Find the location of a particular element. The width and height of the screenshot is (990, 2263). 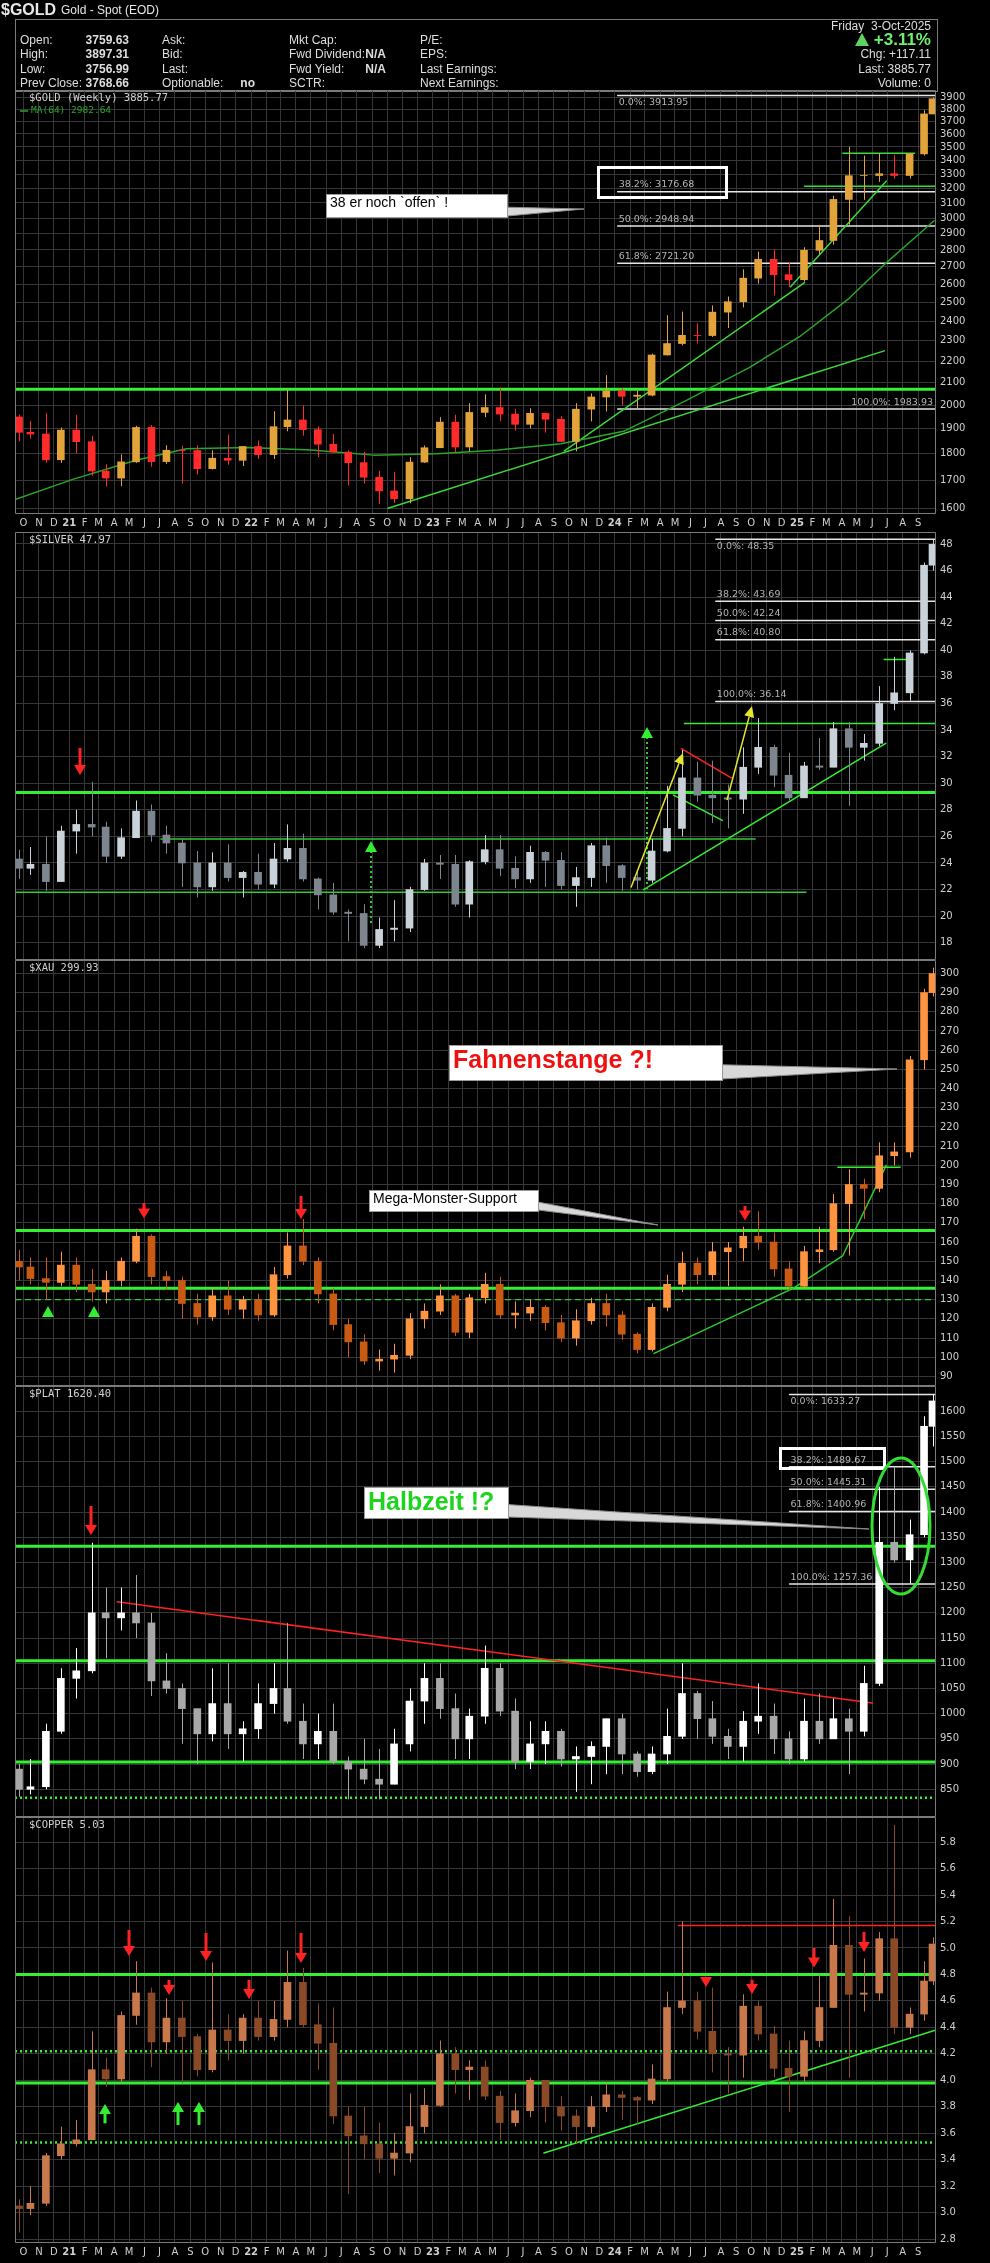

y-tick-label: 3100 is located at coordinates (953, 202).